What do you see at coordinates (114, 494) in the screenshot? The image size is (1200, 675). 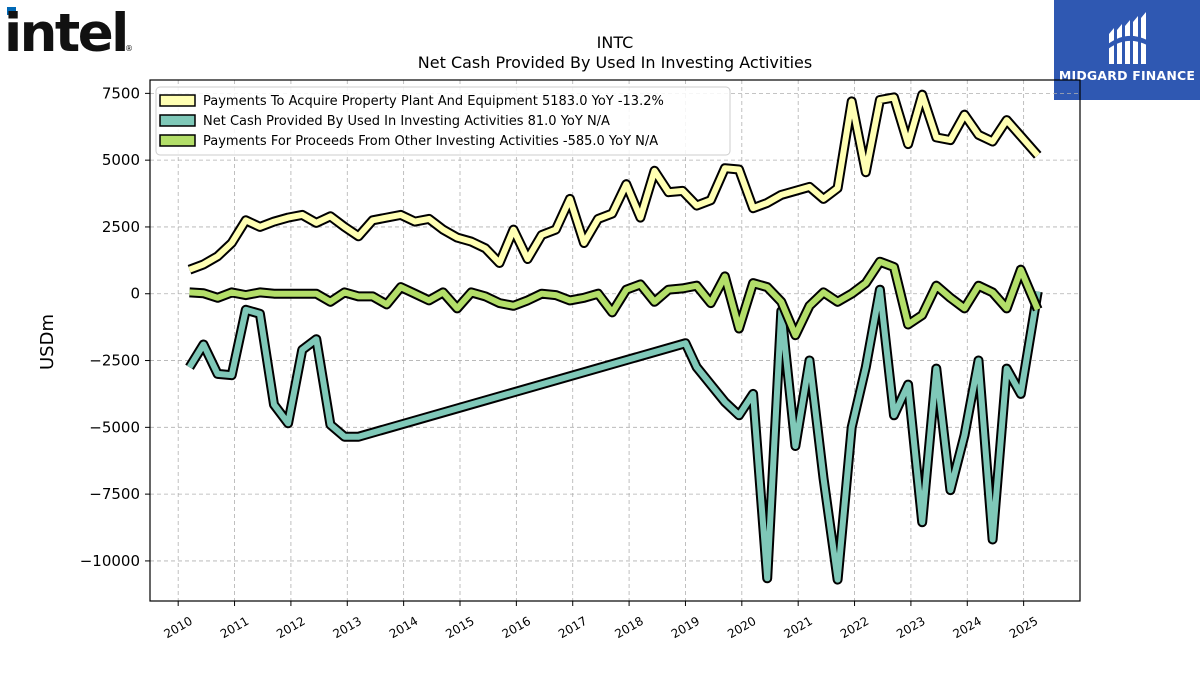 I see `y-tick-label: −7500` at bounding box center [114, 494].